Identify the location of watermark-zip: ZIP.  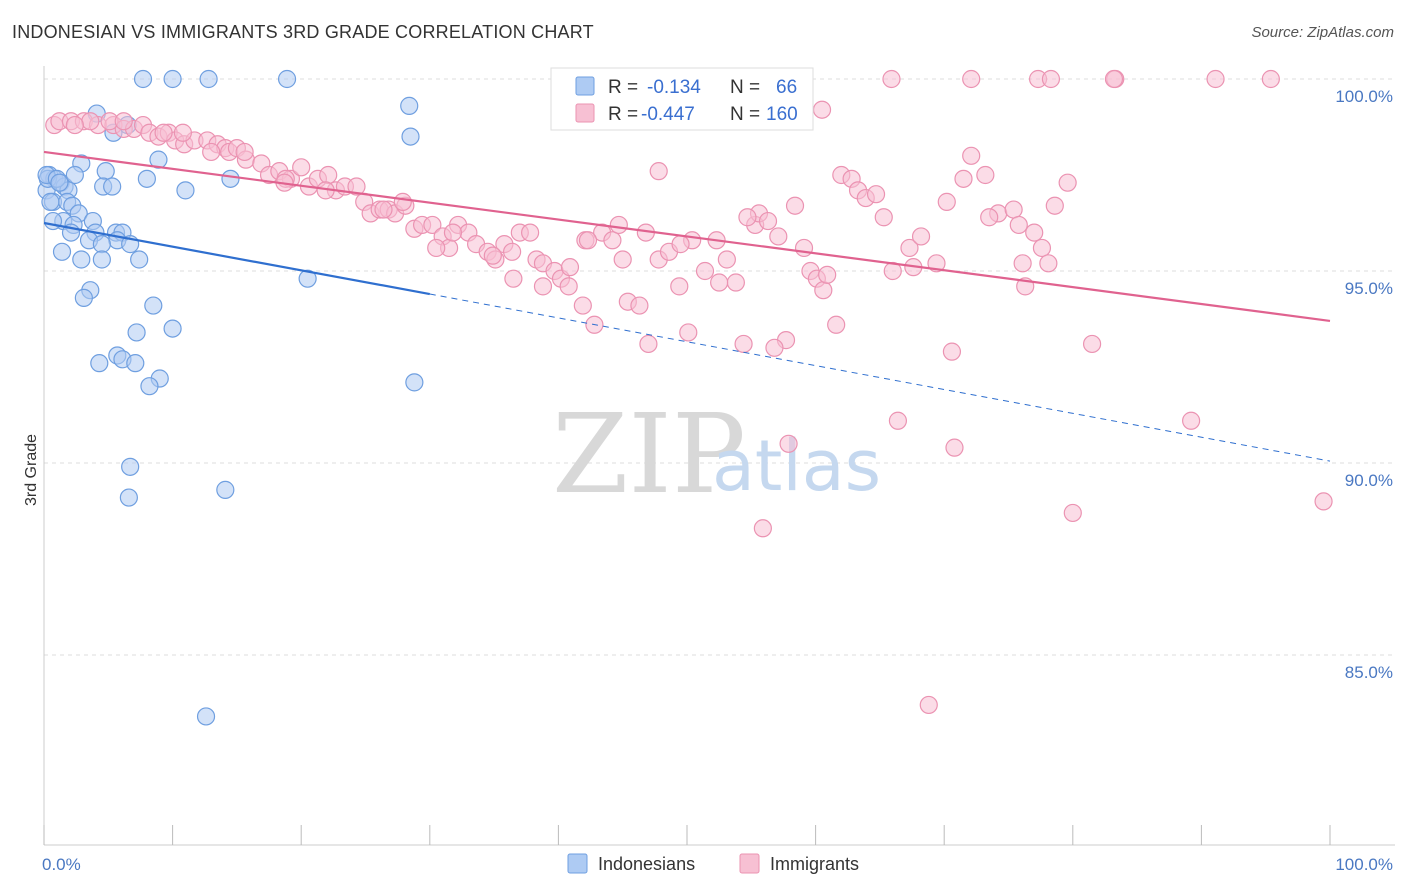
(649, 454).